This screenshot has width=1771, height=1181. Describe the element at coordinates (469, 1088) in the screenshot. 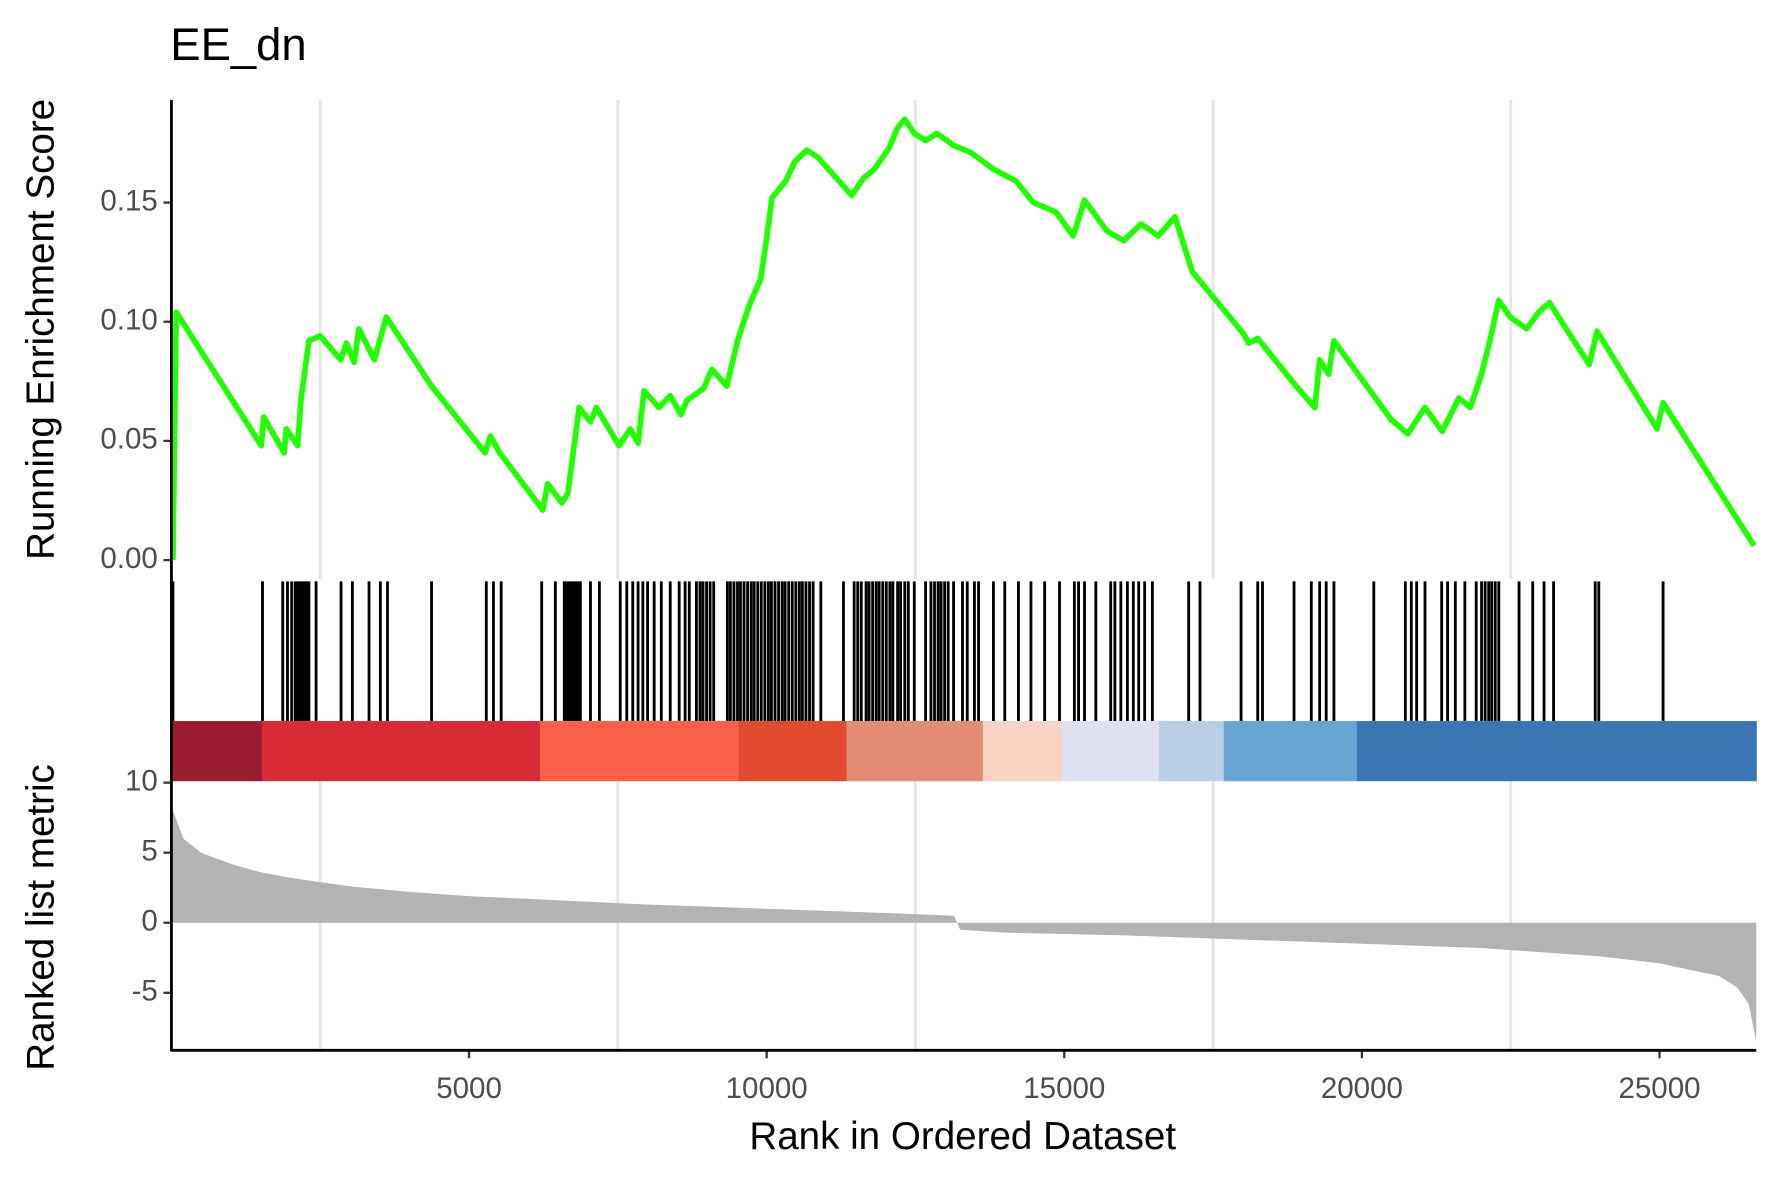

I see `x-tick-label: 5000` at that location.